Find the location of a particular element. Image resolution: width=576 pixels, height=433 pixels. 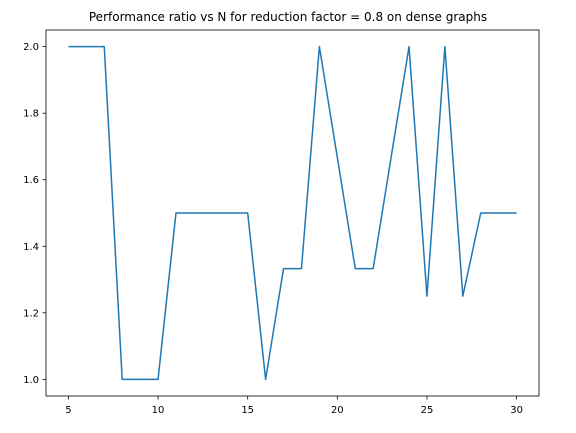

y-axis: 1.0 1.2 1.4 1.6 1.8 2.0 is located at coordinates (34, 214).